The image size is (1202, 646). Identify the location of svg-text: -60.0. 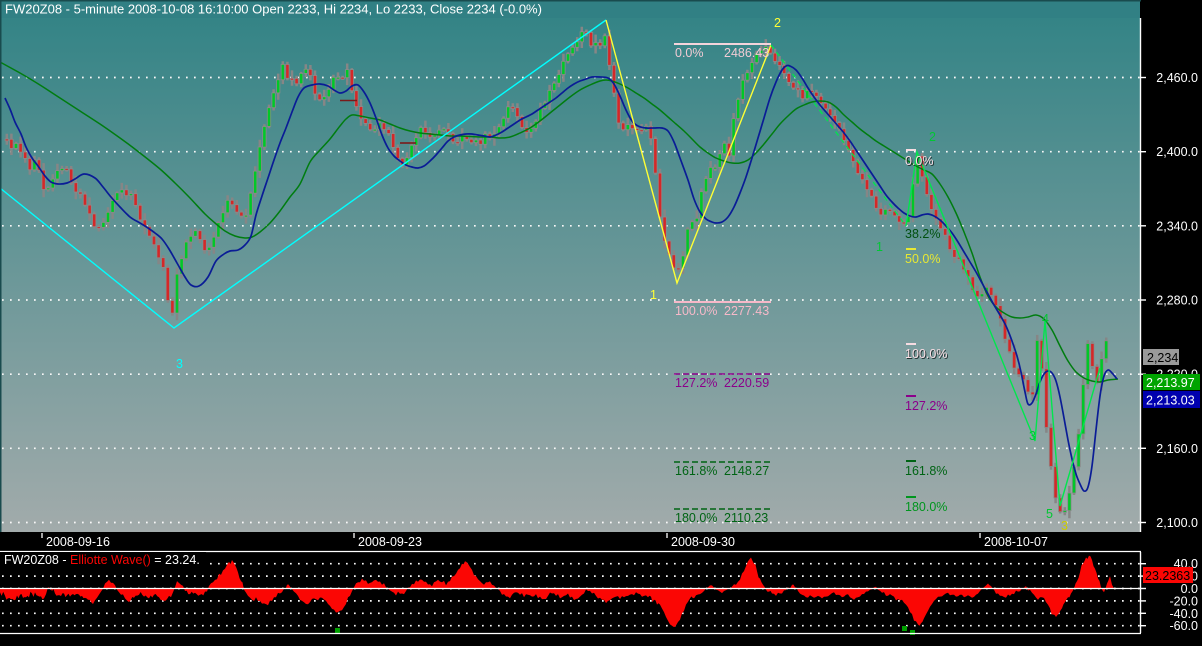
(1184, 626).